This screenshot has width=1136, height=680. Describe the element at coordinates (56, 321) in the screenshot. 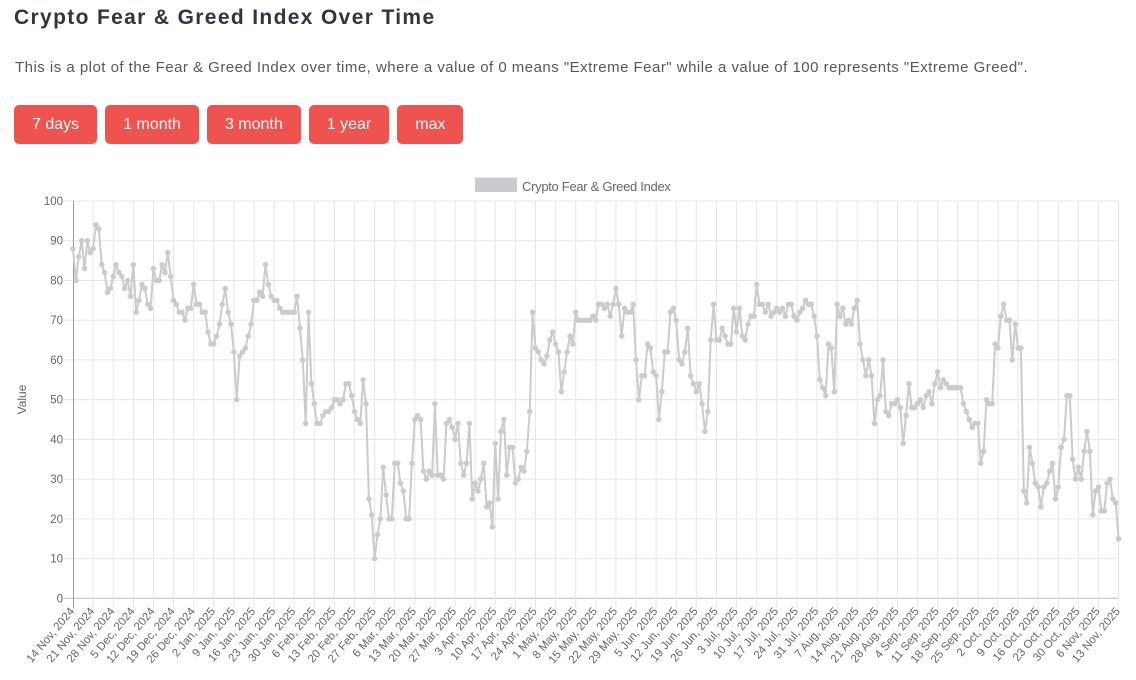

I see `svg-text: 70` at that location.